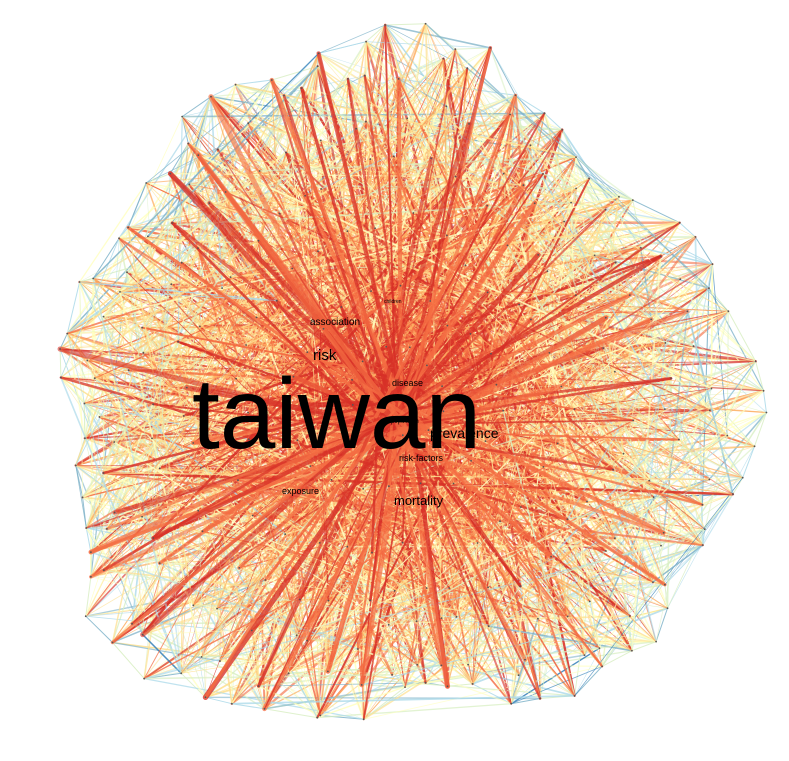  I want to click on keyword-label-association: association, so click(335, 322).